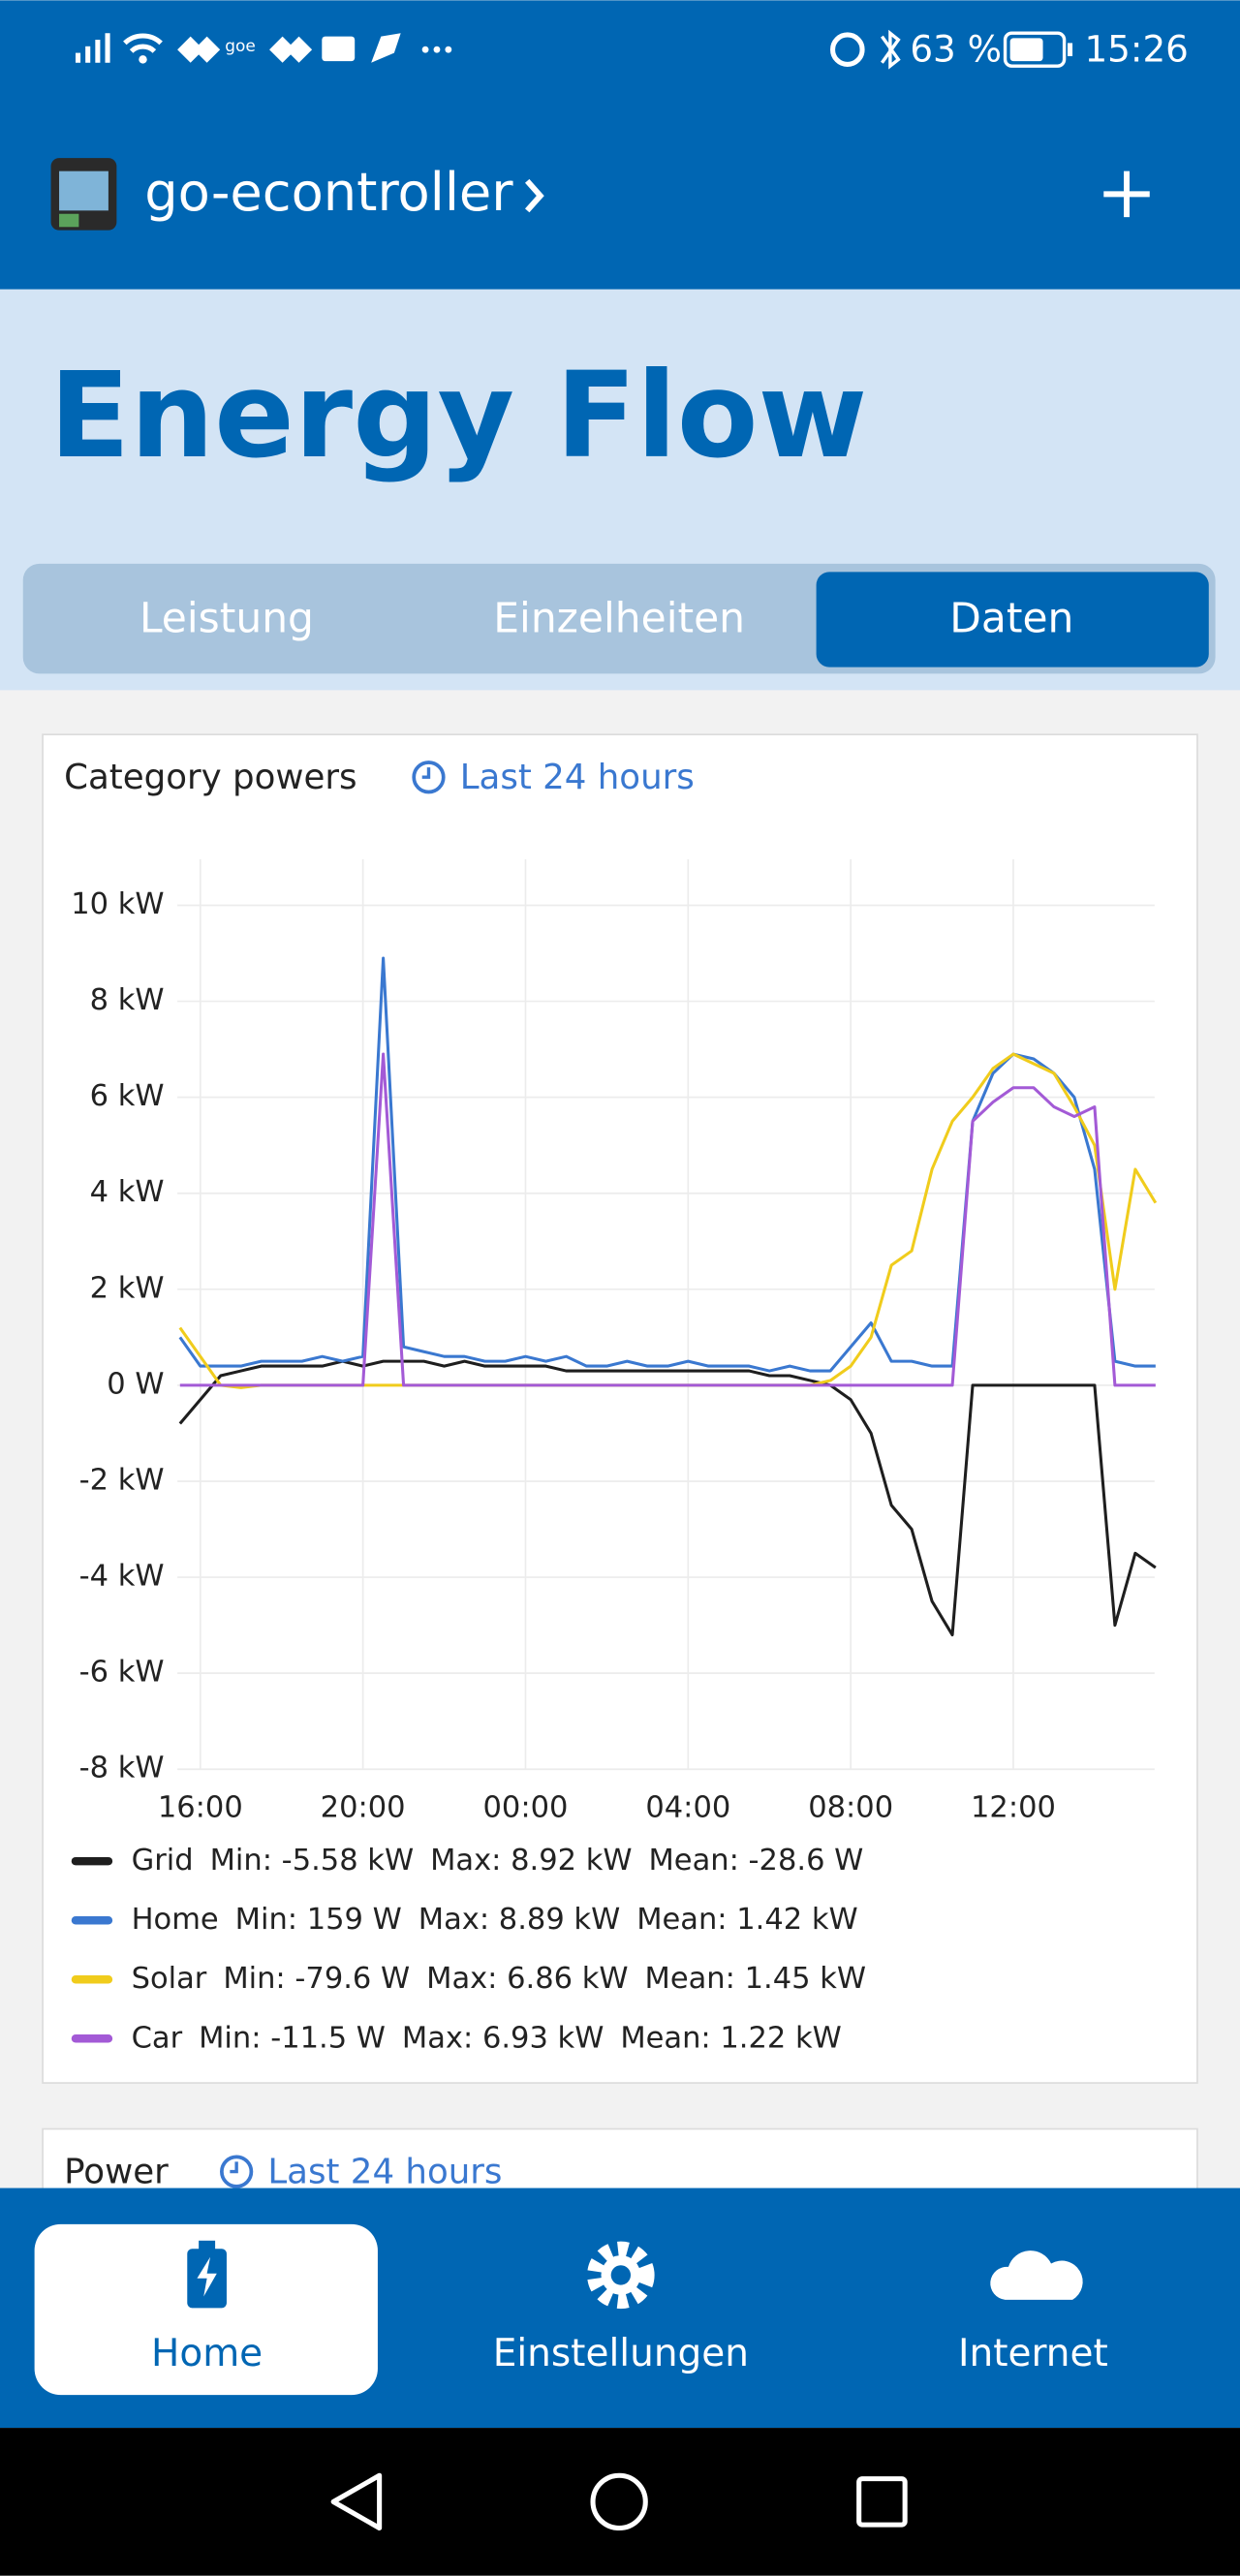 This screenshot has height=2576, width=1240. I want to click on active-tab, so click(1013, 619).